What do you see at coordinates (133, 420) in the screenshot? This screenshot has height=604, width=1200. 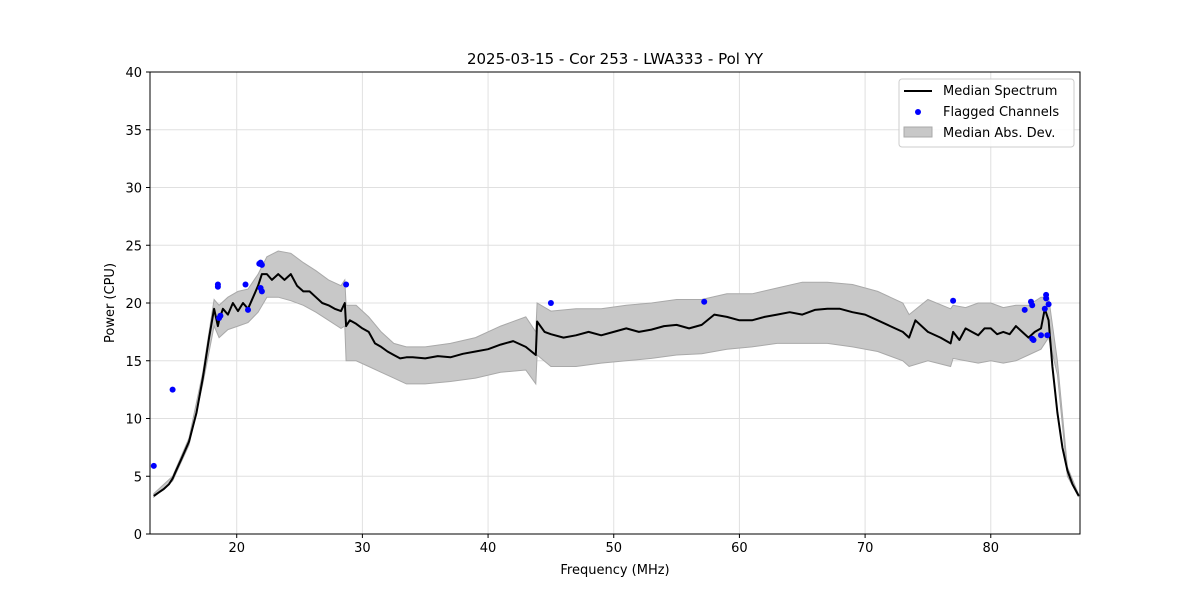 I see `y-tick-label: 10` at bounding box center [133, 420].